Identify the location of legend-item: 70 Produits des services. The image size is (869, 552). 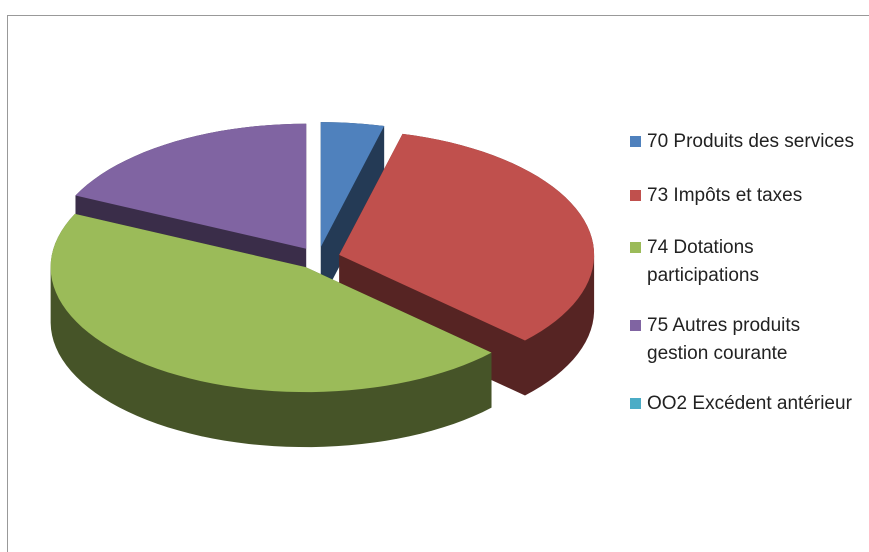
(742, 142).